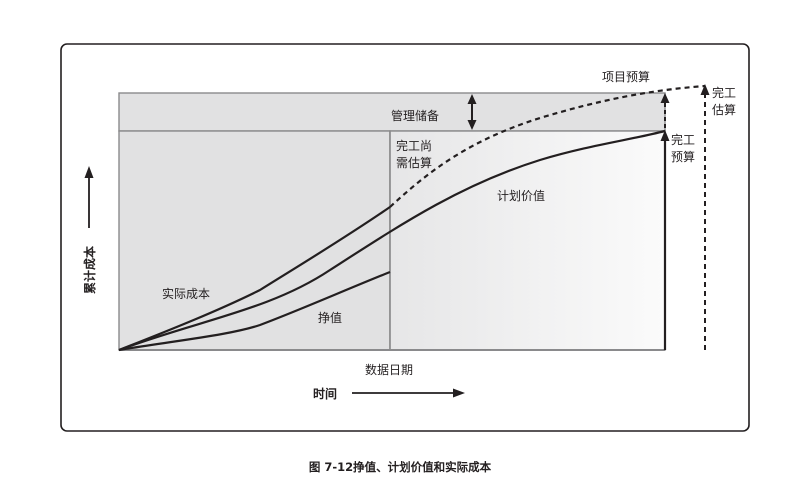 The image size is (801, 495). What do you see at coordinates (665, 135) in the screenshot?
I see `bac-arrow-head` at bounding box center [665, 135].